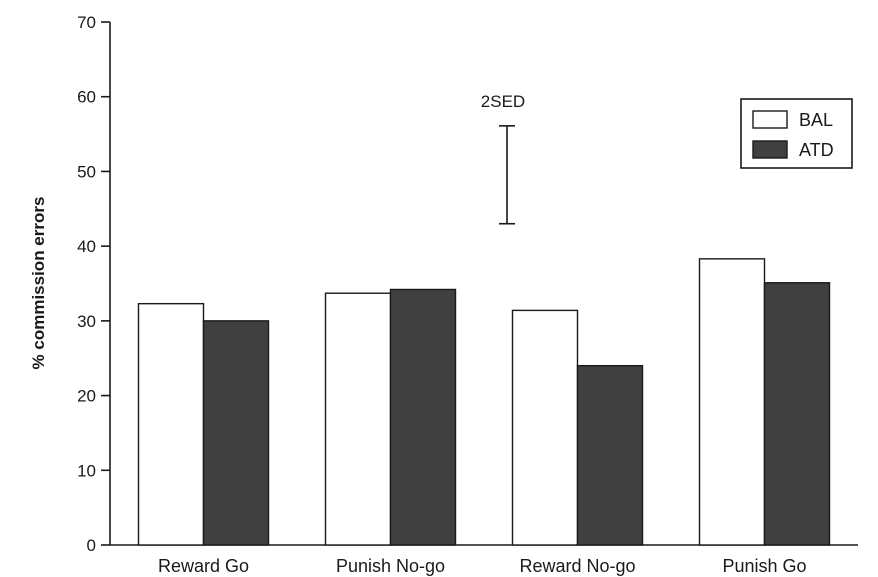 The height and width of the screenshot is (577, 878). I want to click on legend-label-bal: BAL, so click(816, 120).